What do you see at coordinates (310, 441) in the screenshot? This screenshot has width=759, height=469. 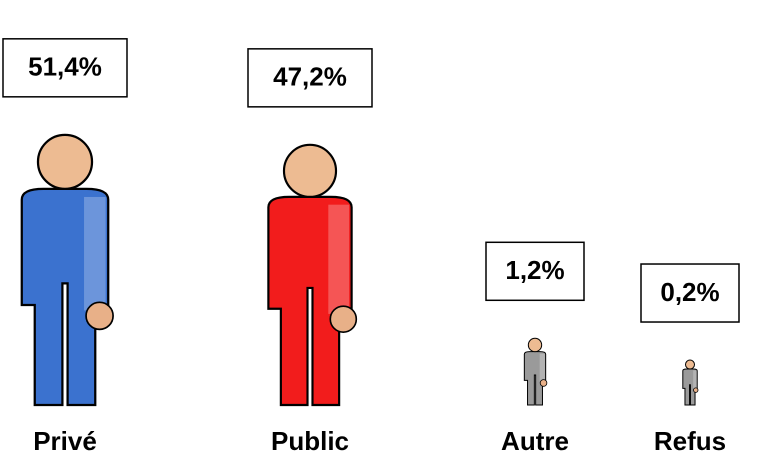 I see `category-label: Public` at bounding box center [310, 441].